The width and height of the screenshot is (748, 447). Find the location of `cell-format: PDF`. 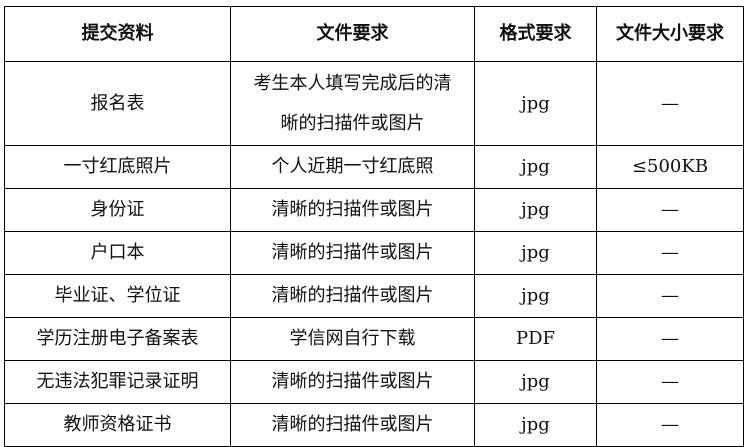

cell-format: PDF is located at coordinates (535, 339).